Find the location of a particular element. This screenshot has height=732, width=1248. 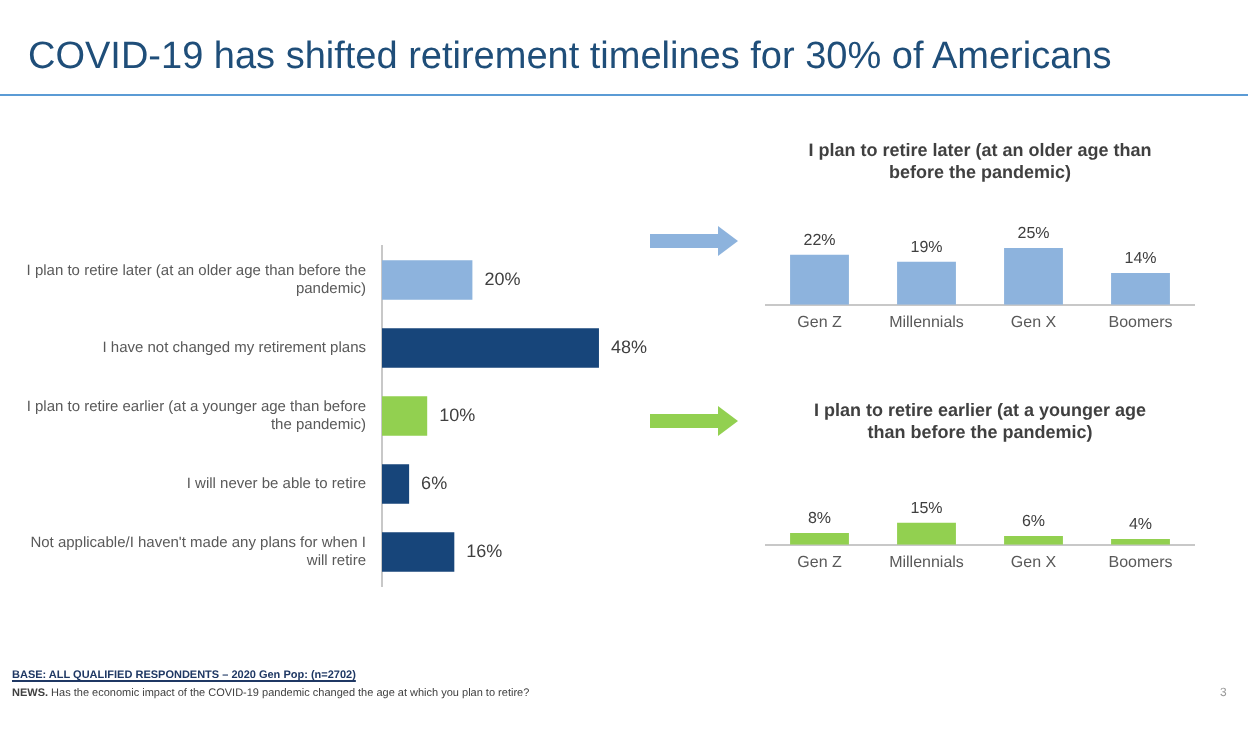

chart-title: COVID-19 has shifted retirement timelines for 30% of Americans is located at coordinates (570, 58).